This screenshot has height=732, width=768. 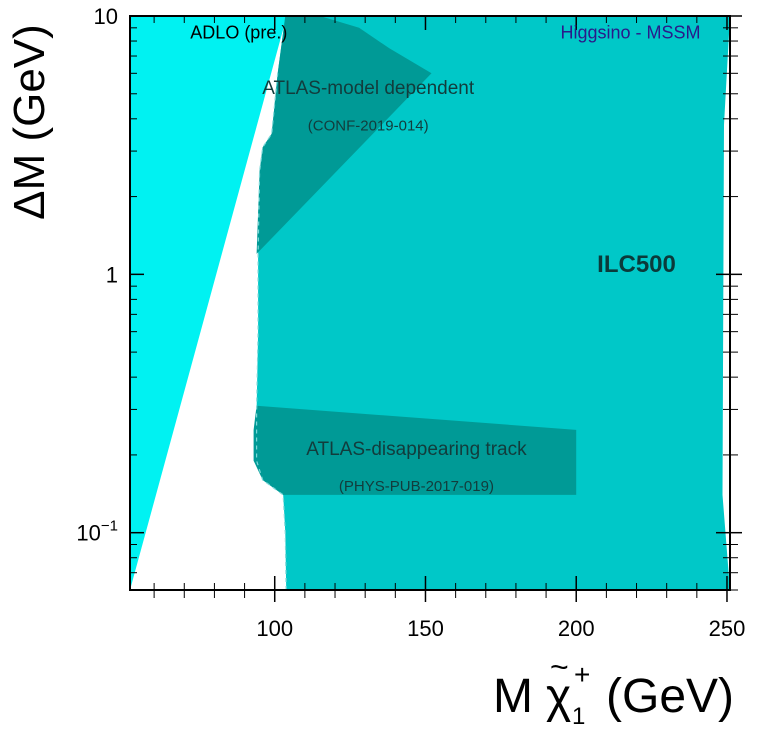 What do you see at coordinates (513, 696) in the screenshot?
I see `x-axis-title-main: M` at bounding box center [513, 696].